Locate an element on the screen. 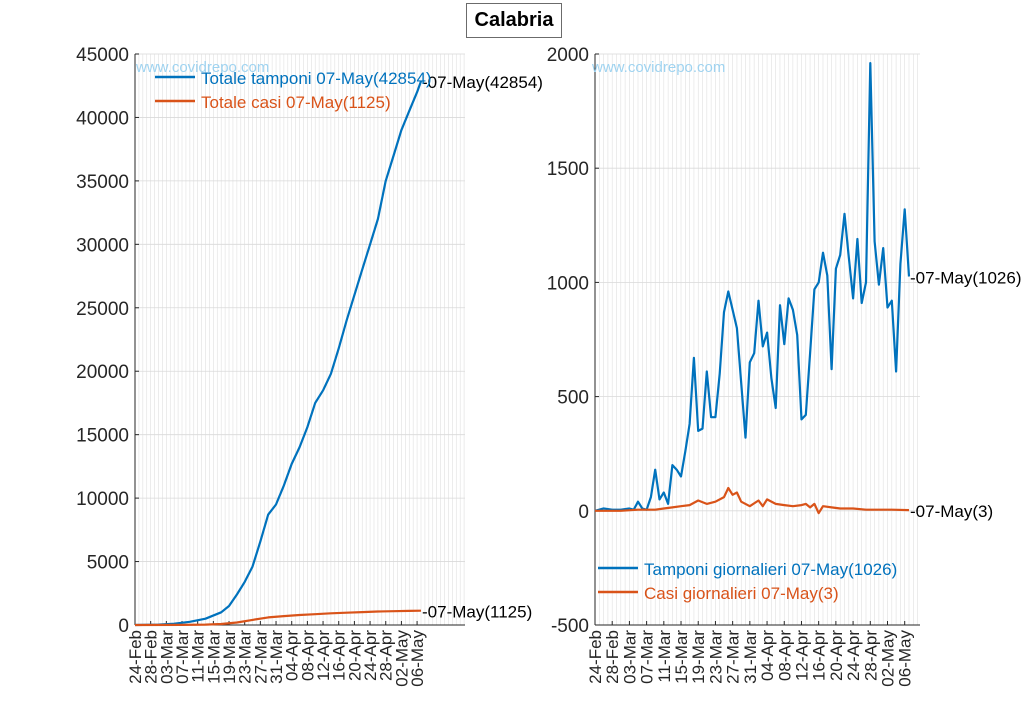 This screenshot has height=703, width=1036. legend-entry: Totale tamponi 07-May(42854) is located at coordinates (316, 78).